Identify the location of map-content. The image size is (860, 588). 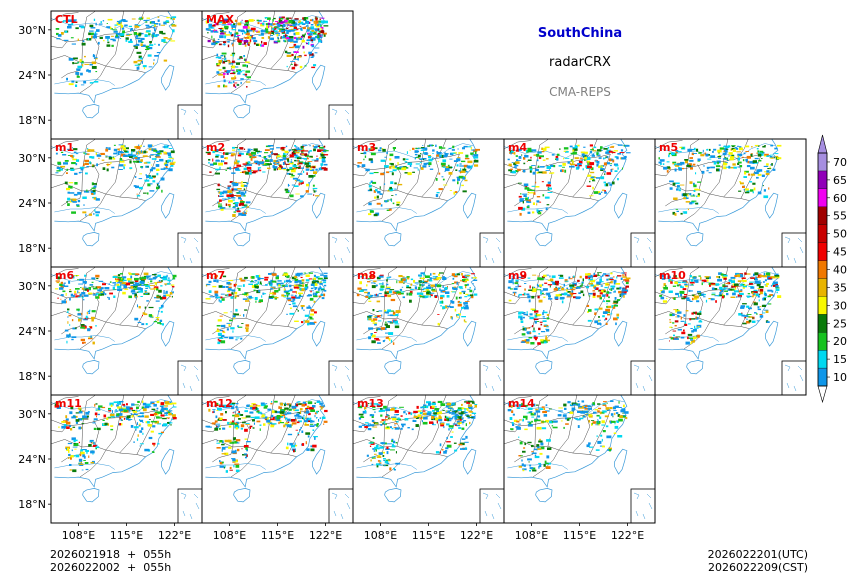
(265, 65).